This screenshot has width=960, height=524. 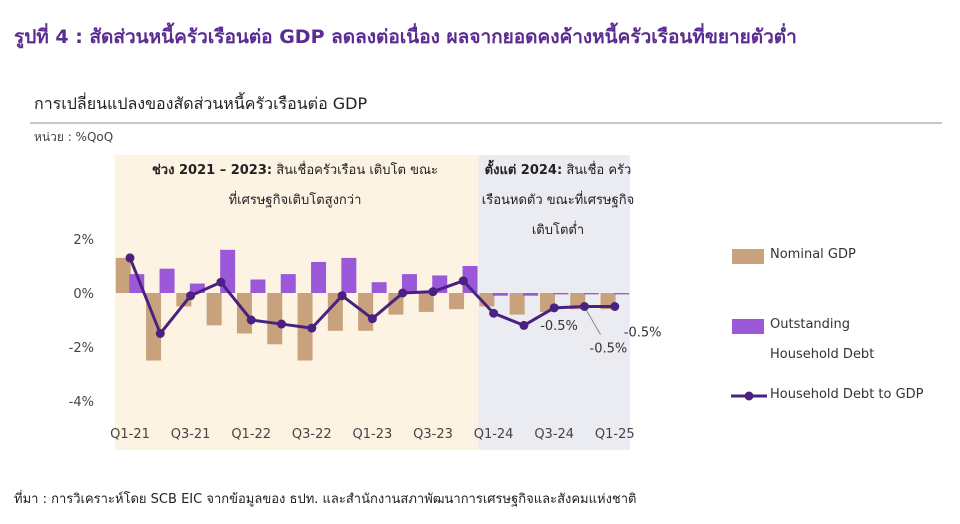 What do you see at coordinates (748, 326) in the screenshot?
I see `legend-swatch-household-debt` at bounding box center [748, 326].